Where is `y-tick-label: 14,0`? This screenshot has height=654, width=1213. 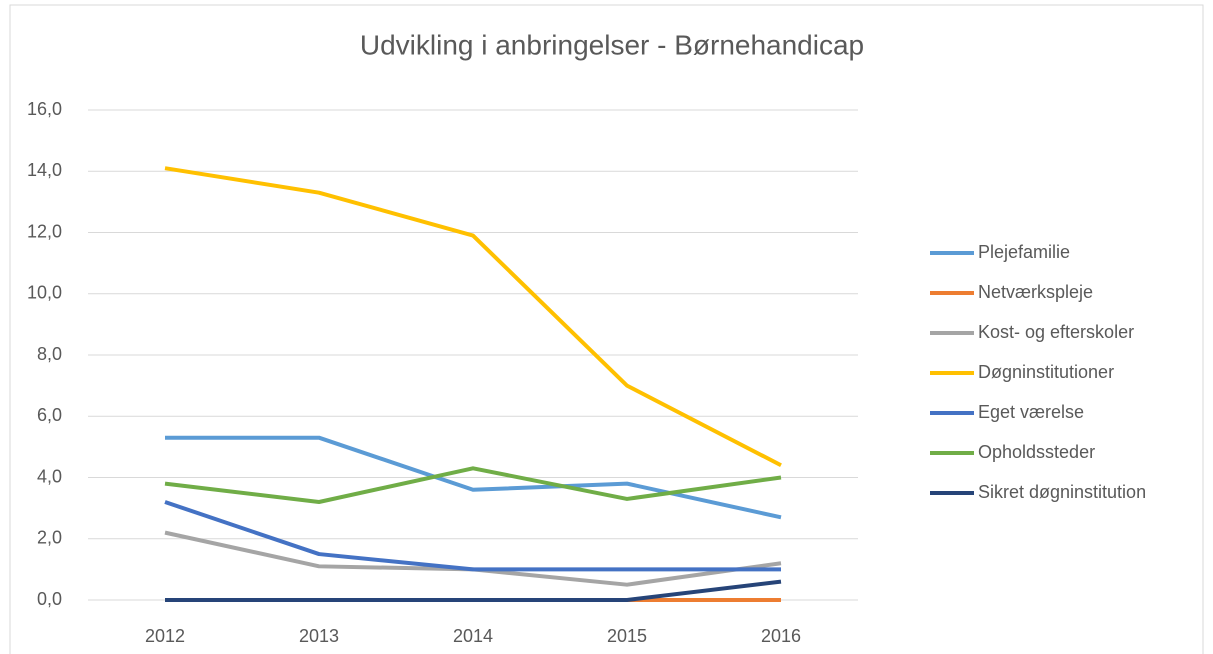 y-tick-label: 14,0 is located at coordinates (44, 170).